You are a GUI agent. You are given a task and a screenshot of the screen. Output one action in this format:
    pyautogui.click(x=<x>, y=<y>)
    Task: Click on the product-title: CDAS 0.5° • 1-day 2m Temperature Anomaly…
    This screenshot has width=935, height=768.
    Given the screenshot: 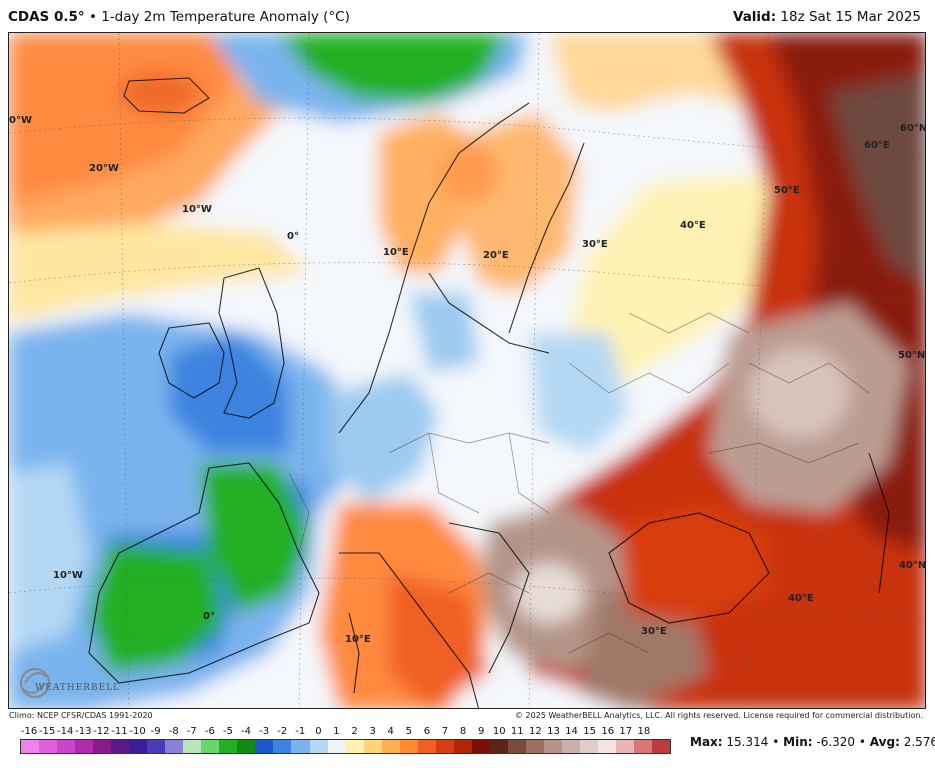 What is the action you would take?
    pyautogui.click(x=179, y=17)
    